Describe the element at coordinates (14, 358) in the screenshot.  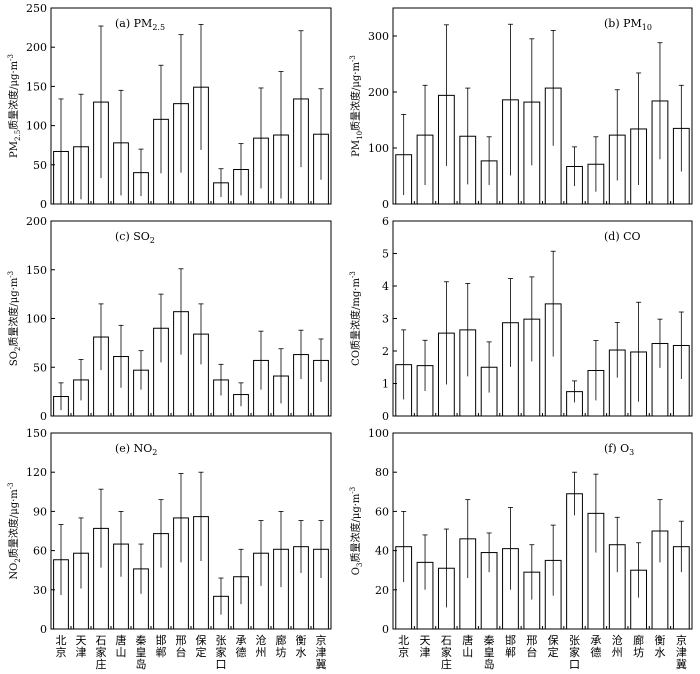
I see `ylabel-main: SO` at that location.